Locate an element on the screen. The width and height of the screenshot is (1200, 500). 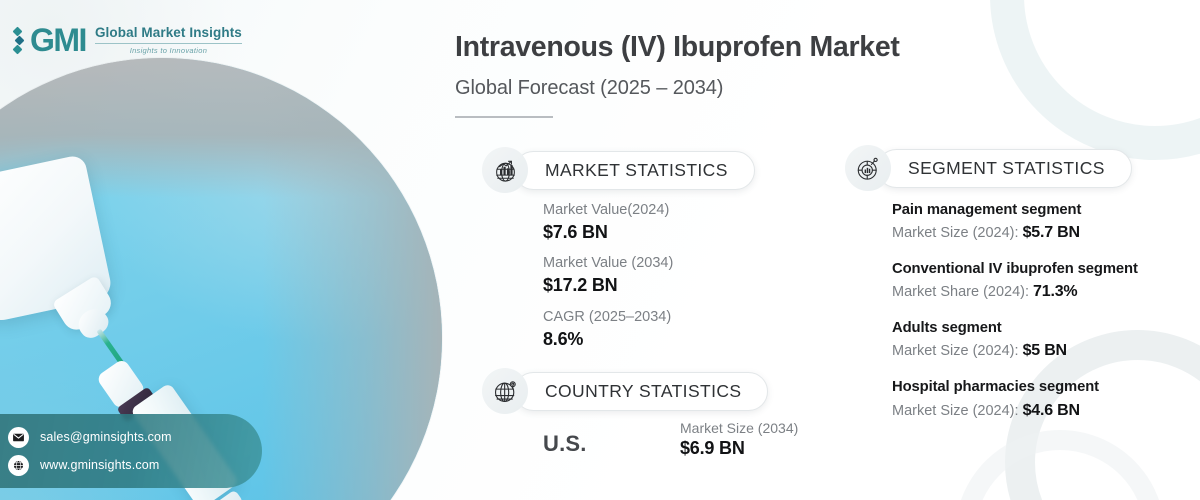
brand-name: Global Market Insights is located at coordinates (168, 32).